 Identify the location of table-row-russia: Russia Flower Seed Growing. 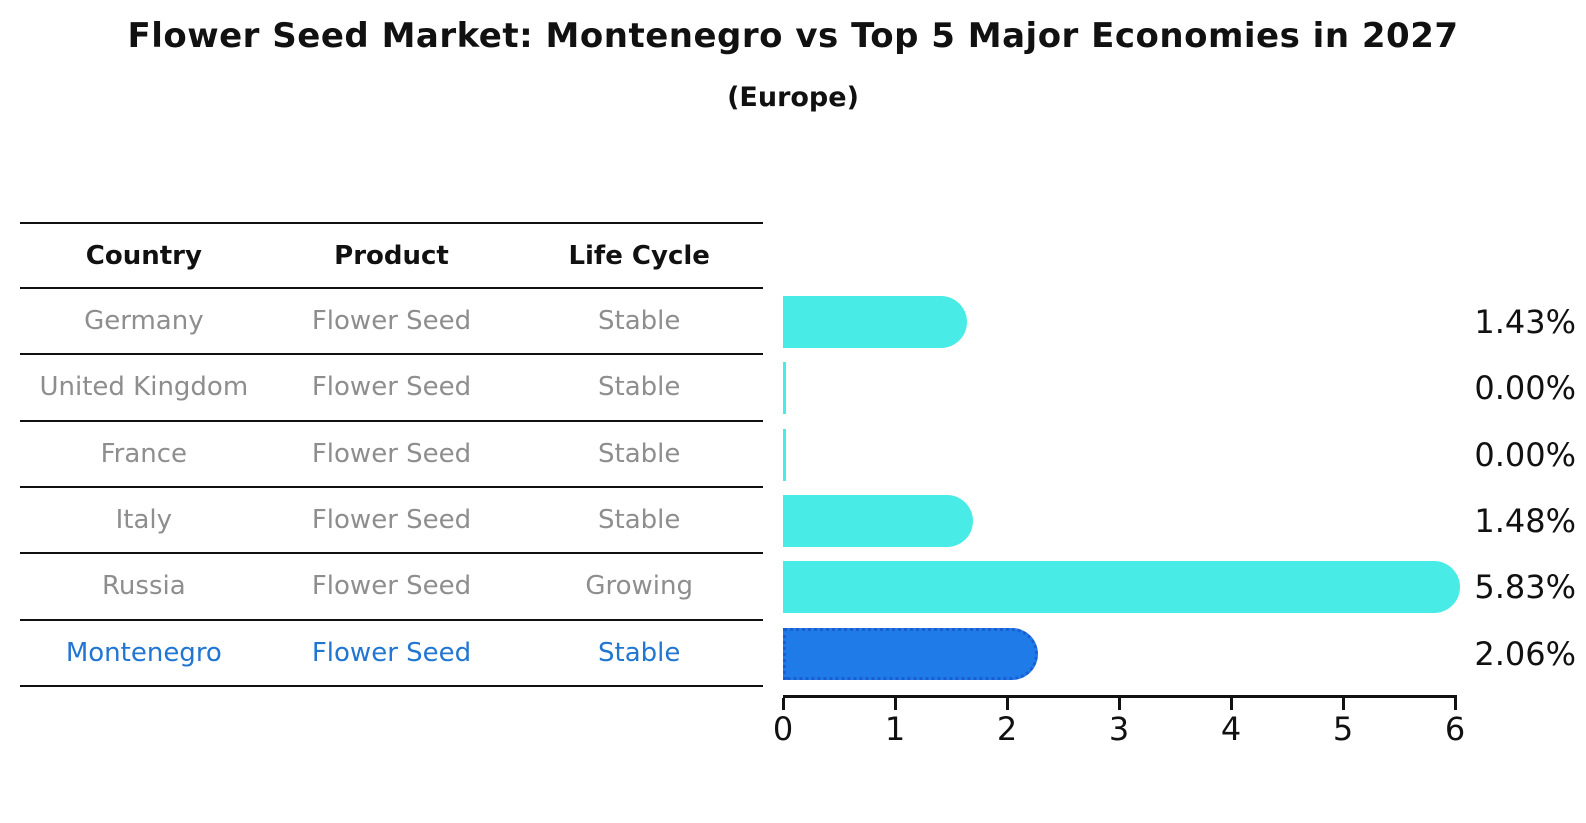
(391, 587).